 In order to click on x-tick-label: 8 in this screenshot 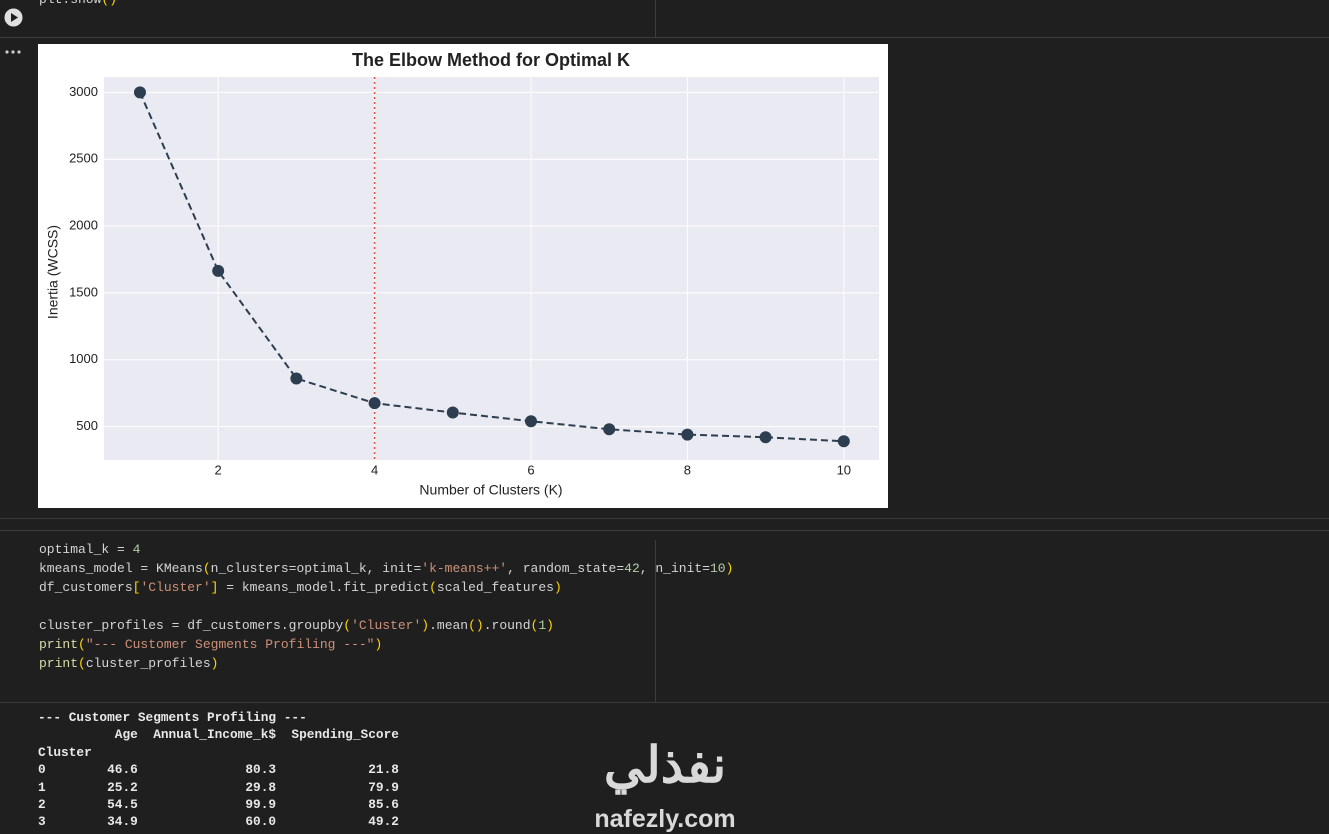, I will do `click(687, 469)`.